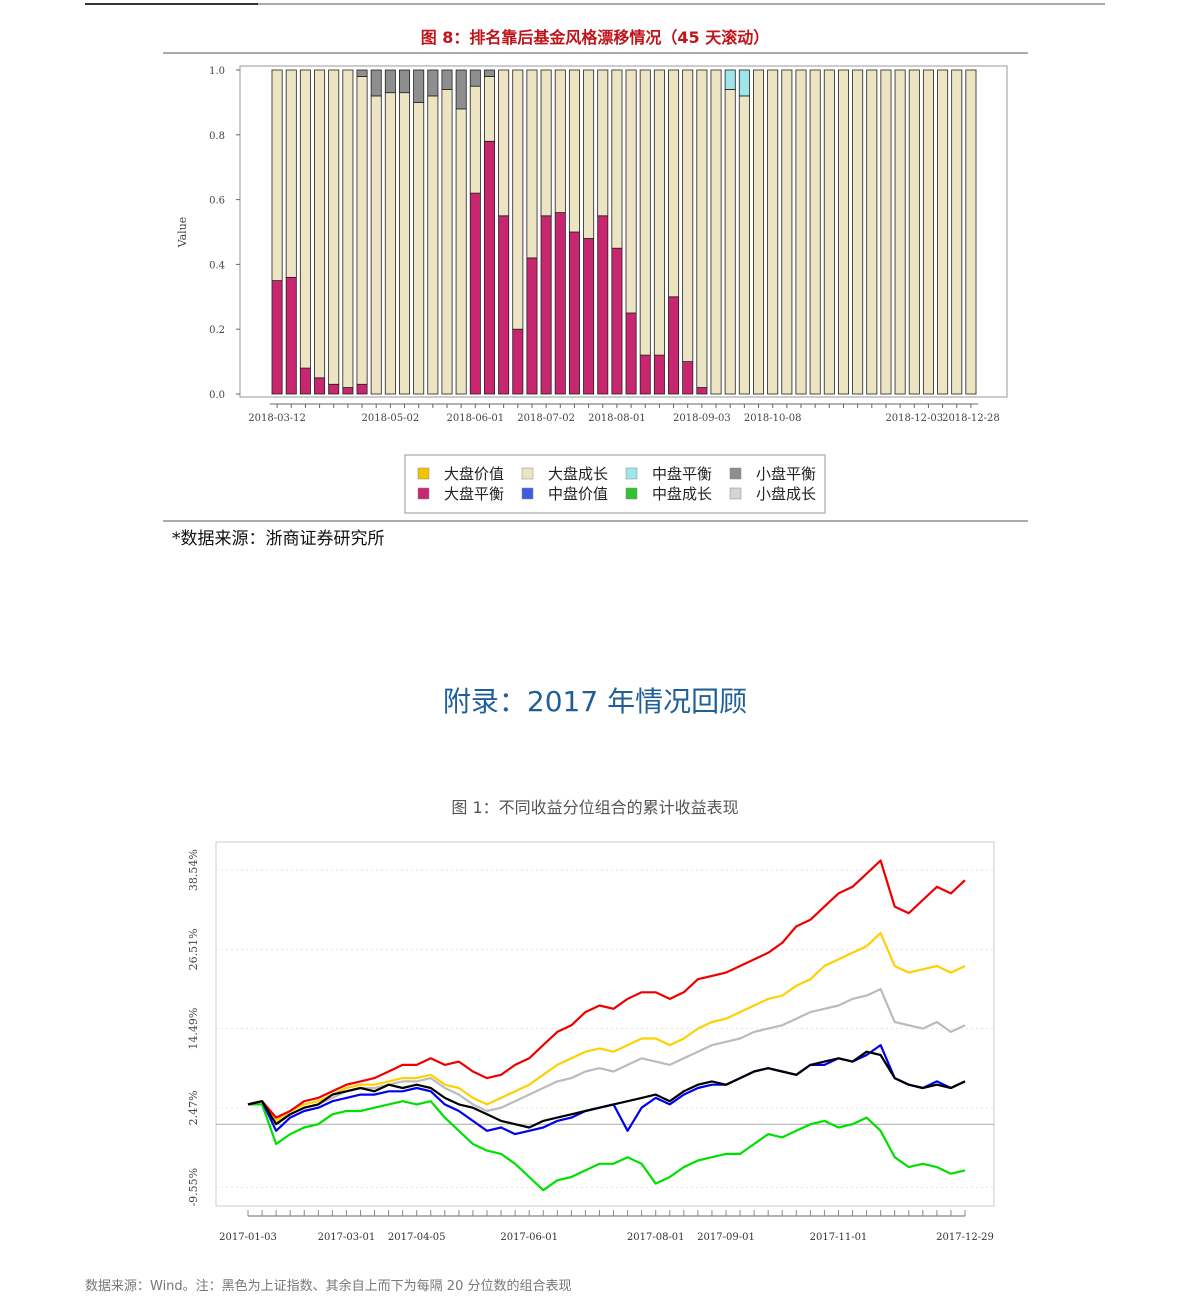 The width and height of the screenshot is (1191, 1313). I want to click on x-tick-label: 2017-11-01, so click(839, 1237).